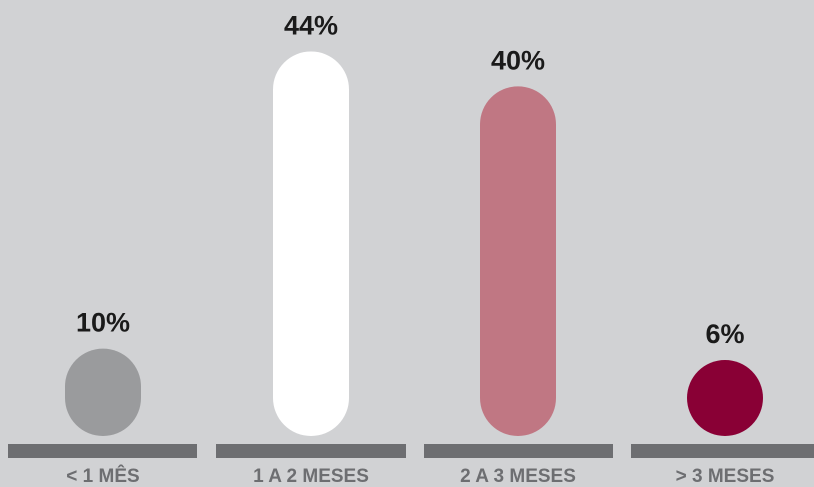  Describe the element at coordinates (724, 334) in the screenshot. I see `data-label: 6%` at that location.